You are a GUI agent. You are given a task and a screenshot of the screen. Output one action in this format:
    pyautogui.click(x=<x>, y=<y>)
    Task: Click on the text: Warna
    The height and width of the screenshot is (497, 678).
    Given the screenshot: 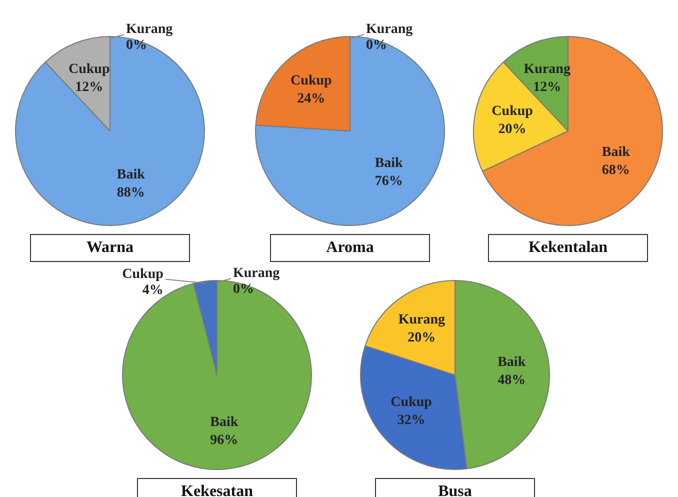 What is the action you would take?
    pyautogui.click(x=110, y=248)
    